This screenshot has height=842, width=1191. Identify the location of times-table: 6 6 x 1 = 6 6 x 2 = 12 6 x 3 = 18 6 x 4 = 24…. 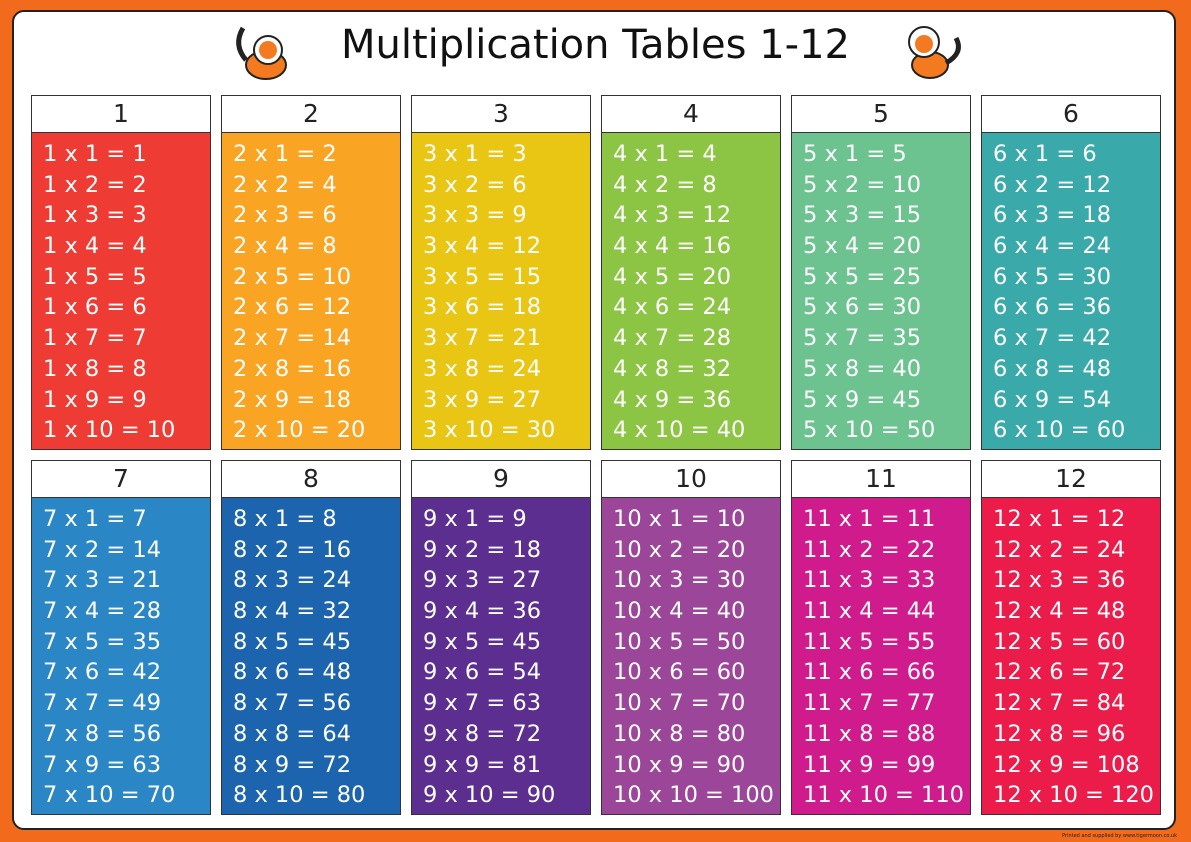
(1071, 272).